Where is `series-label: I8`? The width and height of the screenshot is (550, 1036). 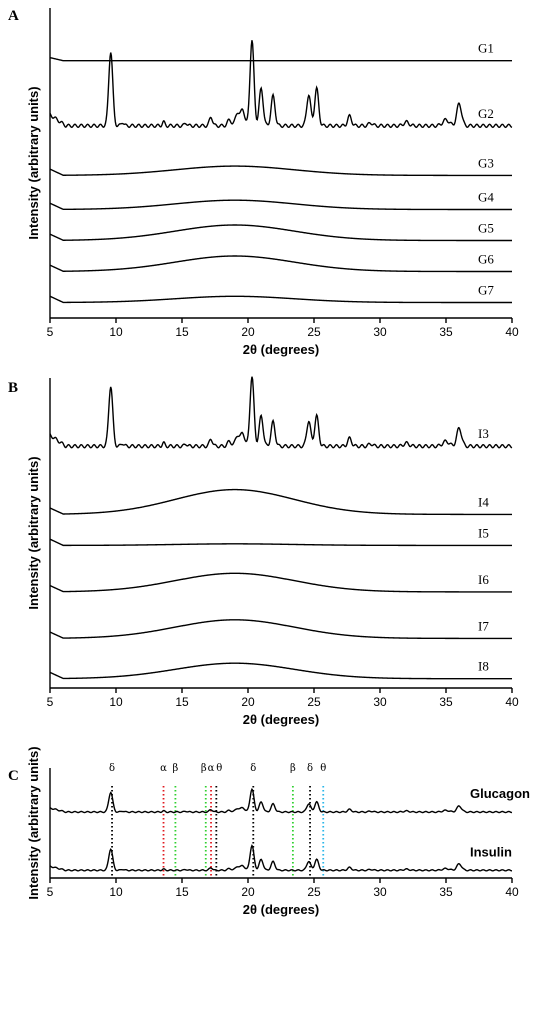 series-label: I8 is located at coordinates (483, 666).